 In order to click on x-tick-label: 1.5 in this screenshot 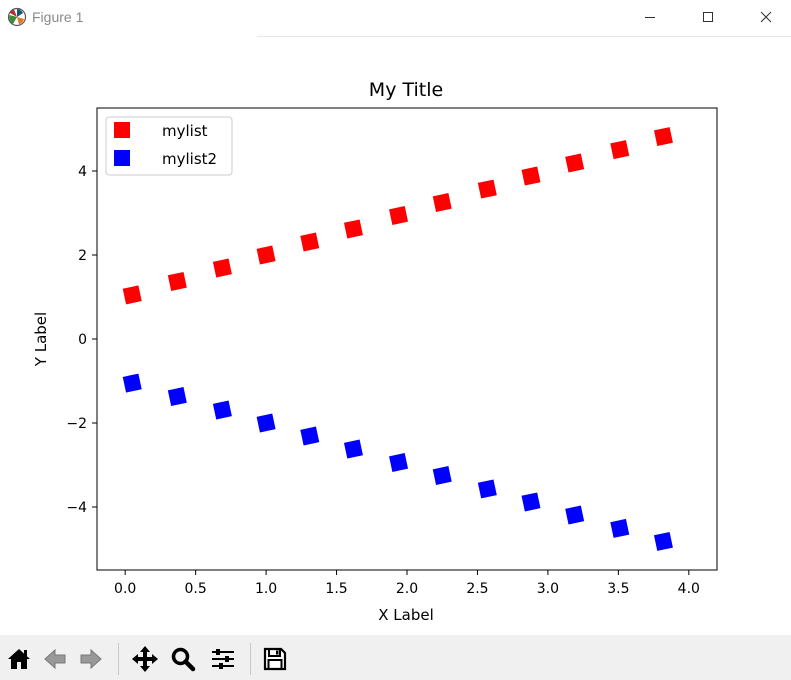, I will do `click(336, 589)`.